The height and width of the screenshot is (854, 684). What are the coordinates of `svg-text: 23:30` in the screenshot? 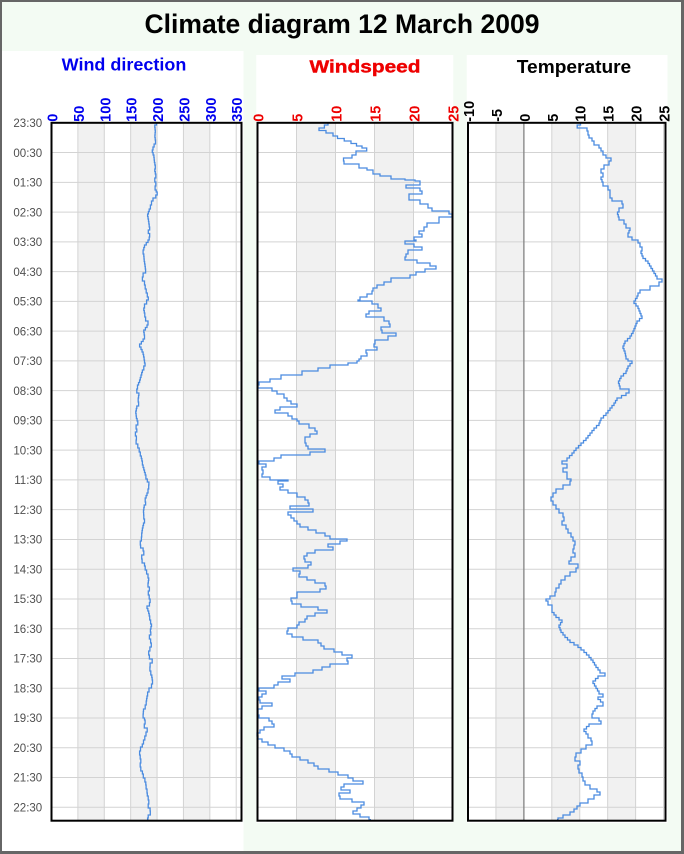 It's located at (27, 124).